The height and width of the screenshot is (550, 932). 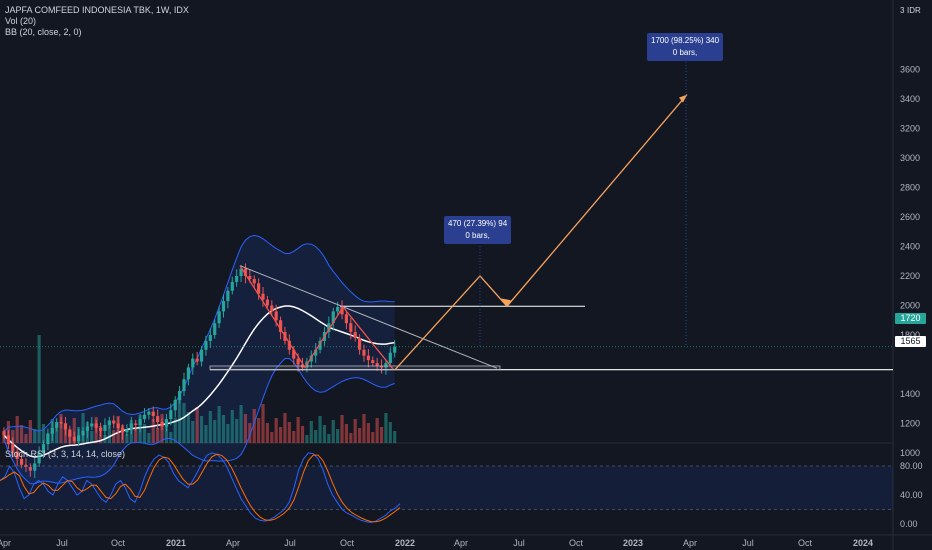 What do you see at coordinates (176, 543) in the screenshot?
I see `time-tick-label: 2021` at bounding box center [176, 543].